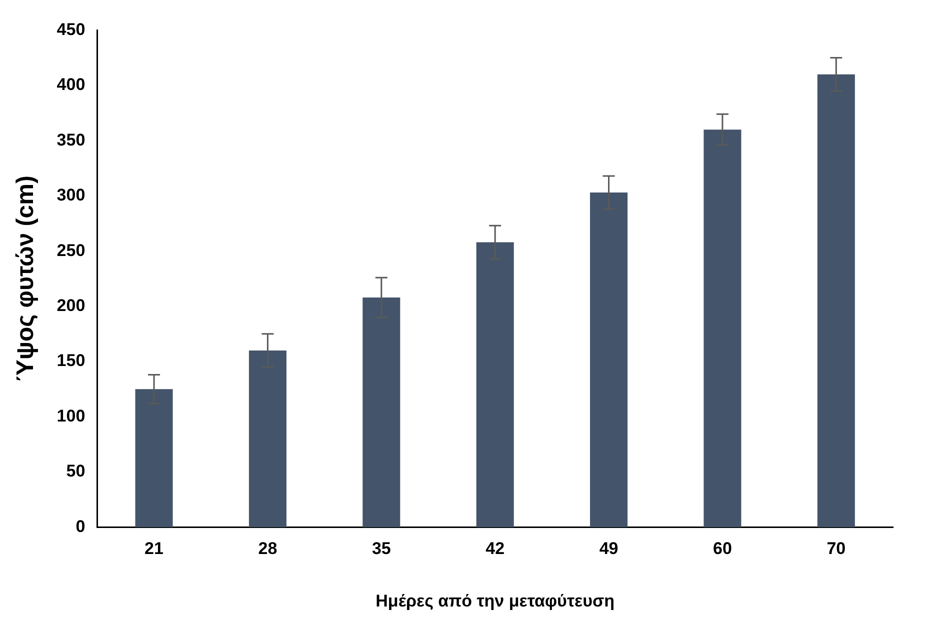  I want to click on y-tick-label: 400, so click(71, 84).